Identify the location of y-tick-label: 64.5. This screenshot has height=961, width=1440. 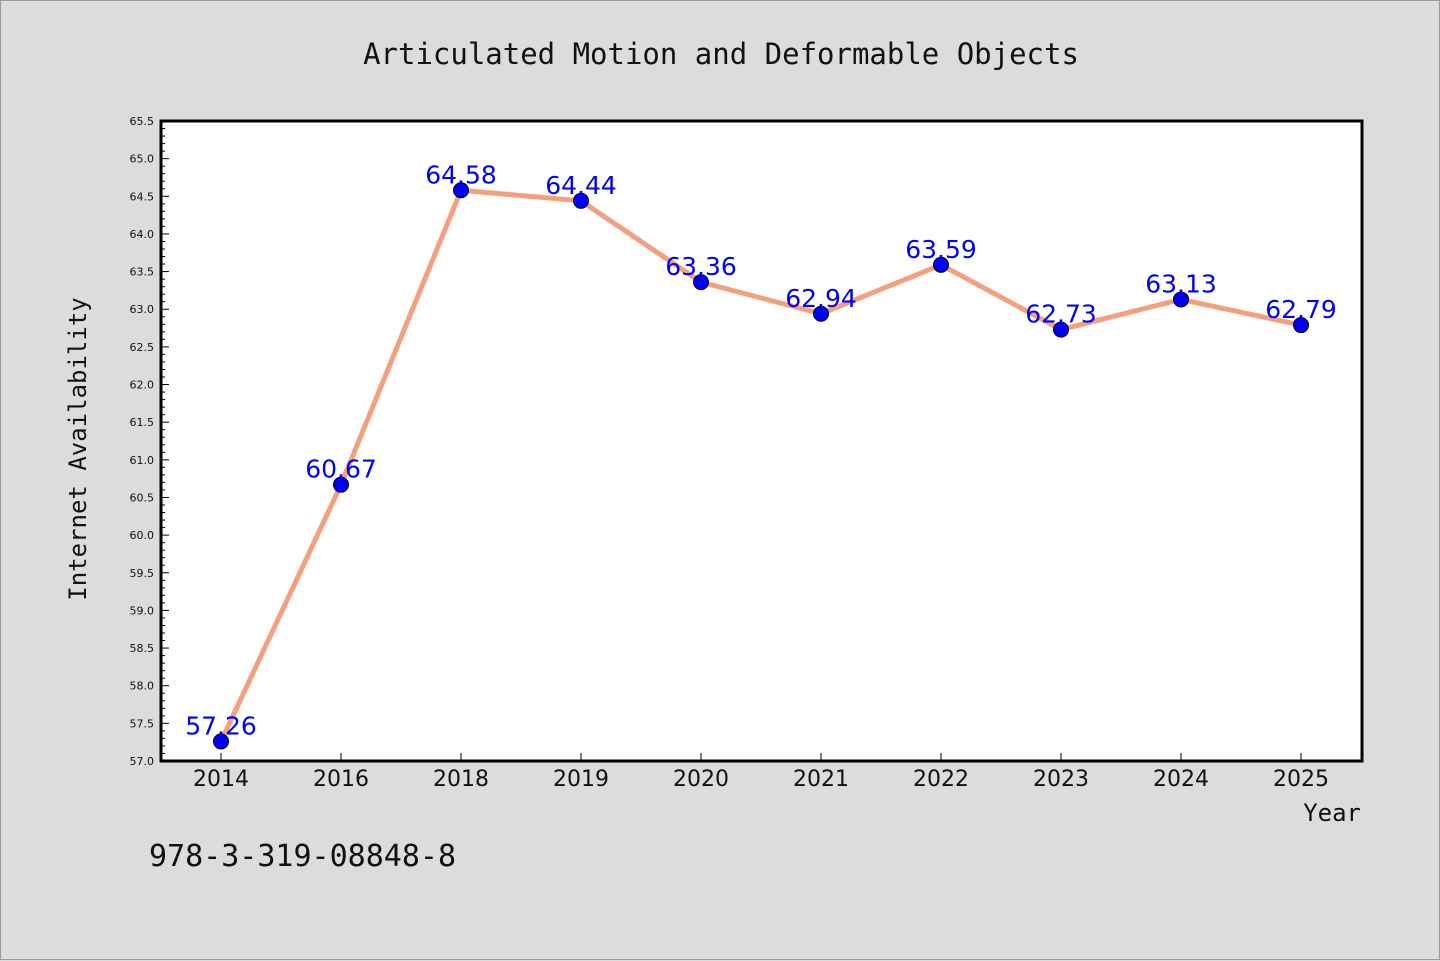
(142, 196).